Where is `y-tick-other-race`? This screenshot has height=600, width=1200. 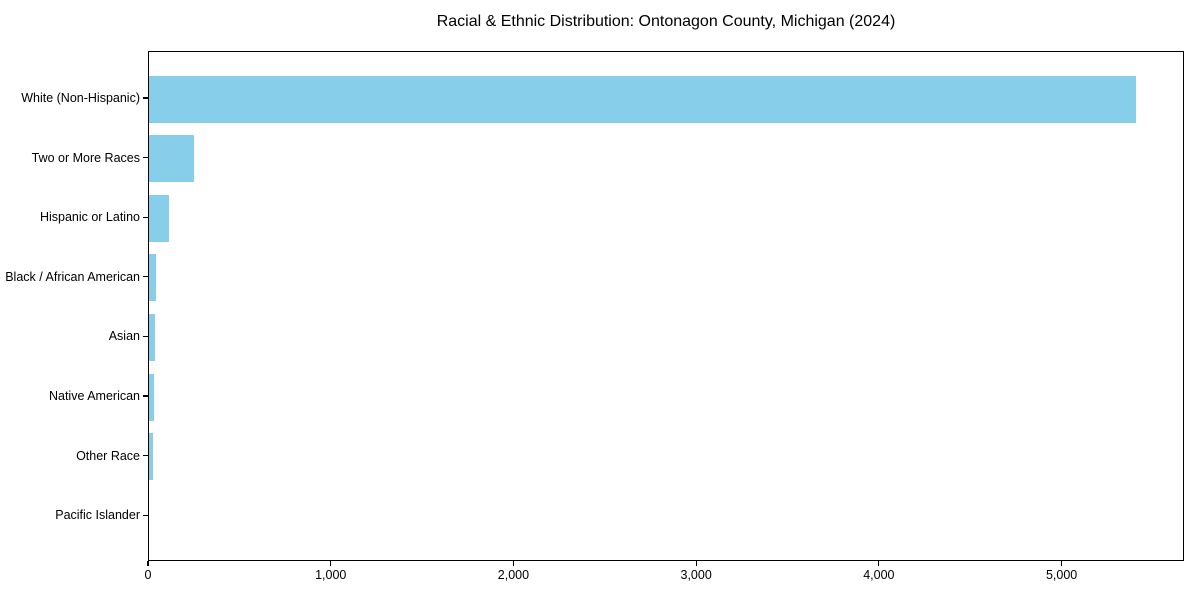
y-tick-other-race is located at coordinates (145, 456).